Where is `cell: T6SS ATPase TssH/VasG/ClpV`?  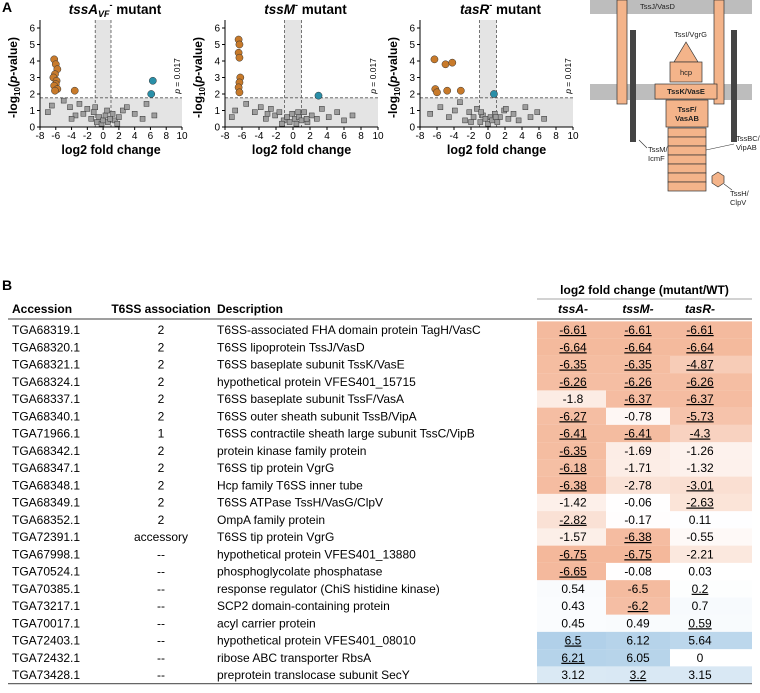 cell: T6SS ATPase TssH/VasG/ClpV is located at coordinates (300, 503).